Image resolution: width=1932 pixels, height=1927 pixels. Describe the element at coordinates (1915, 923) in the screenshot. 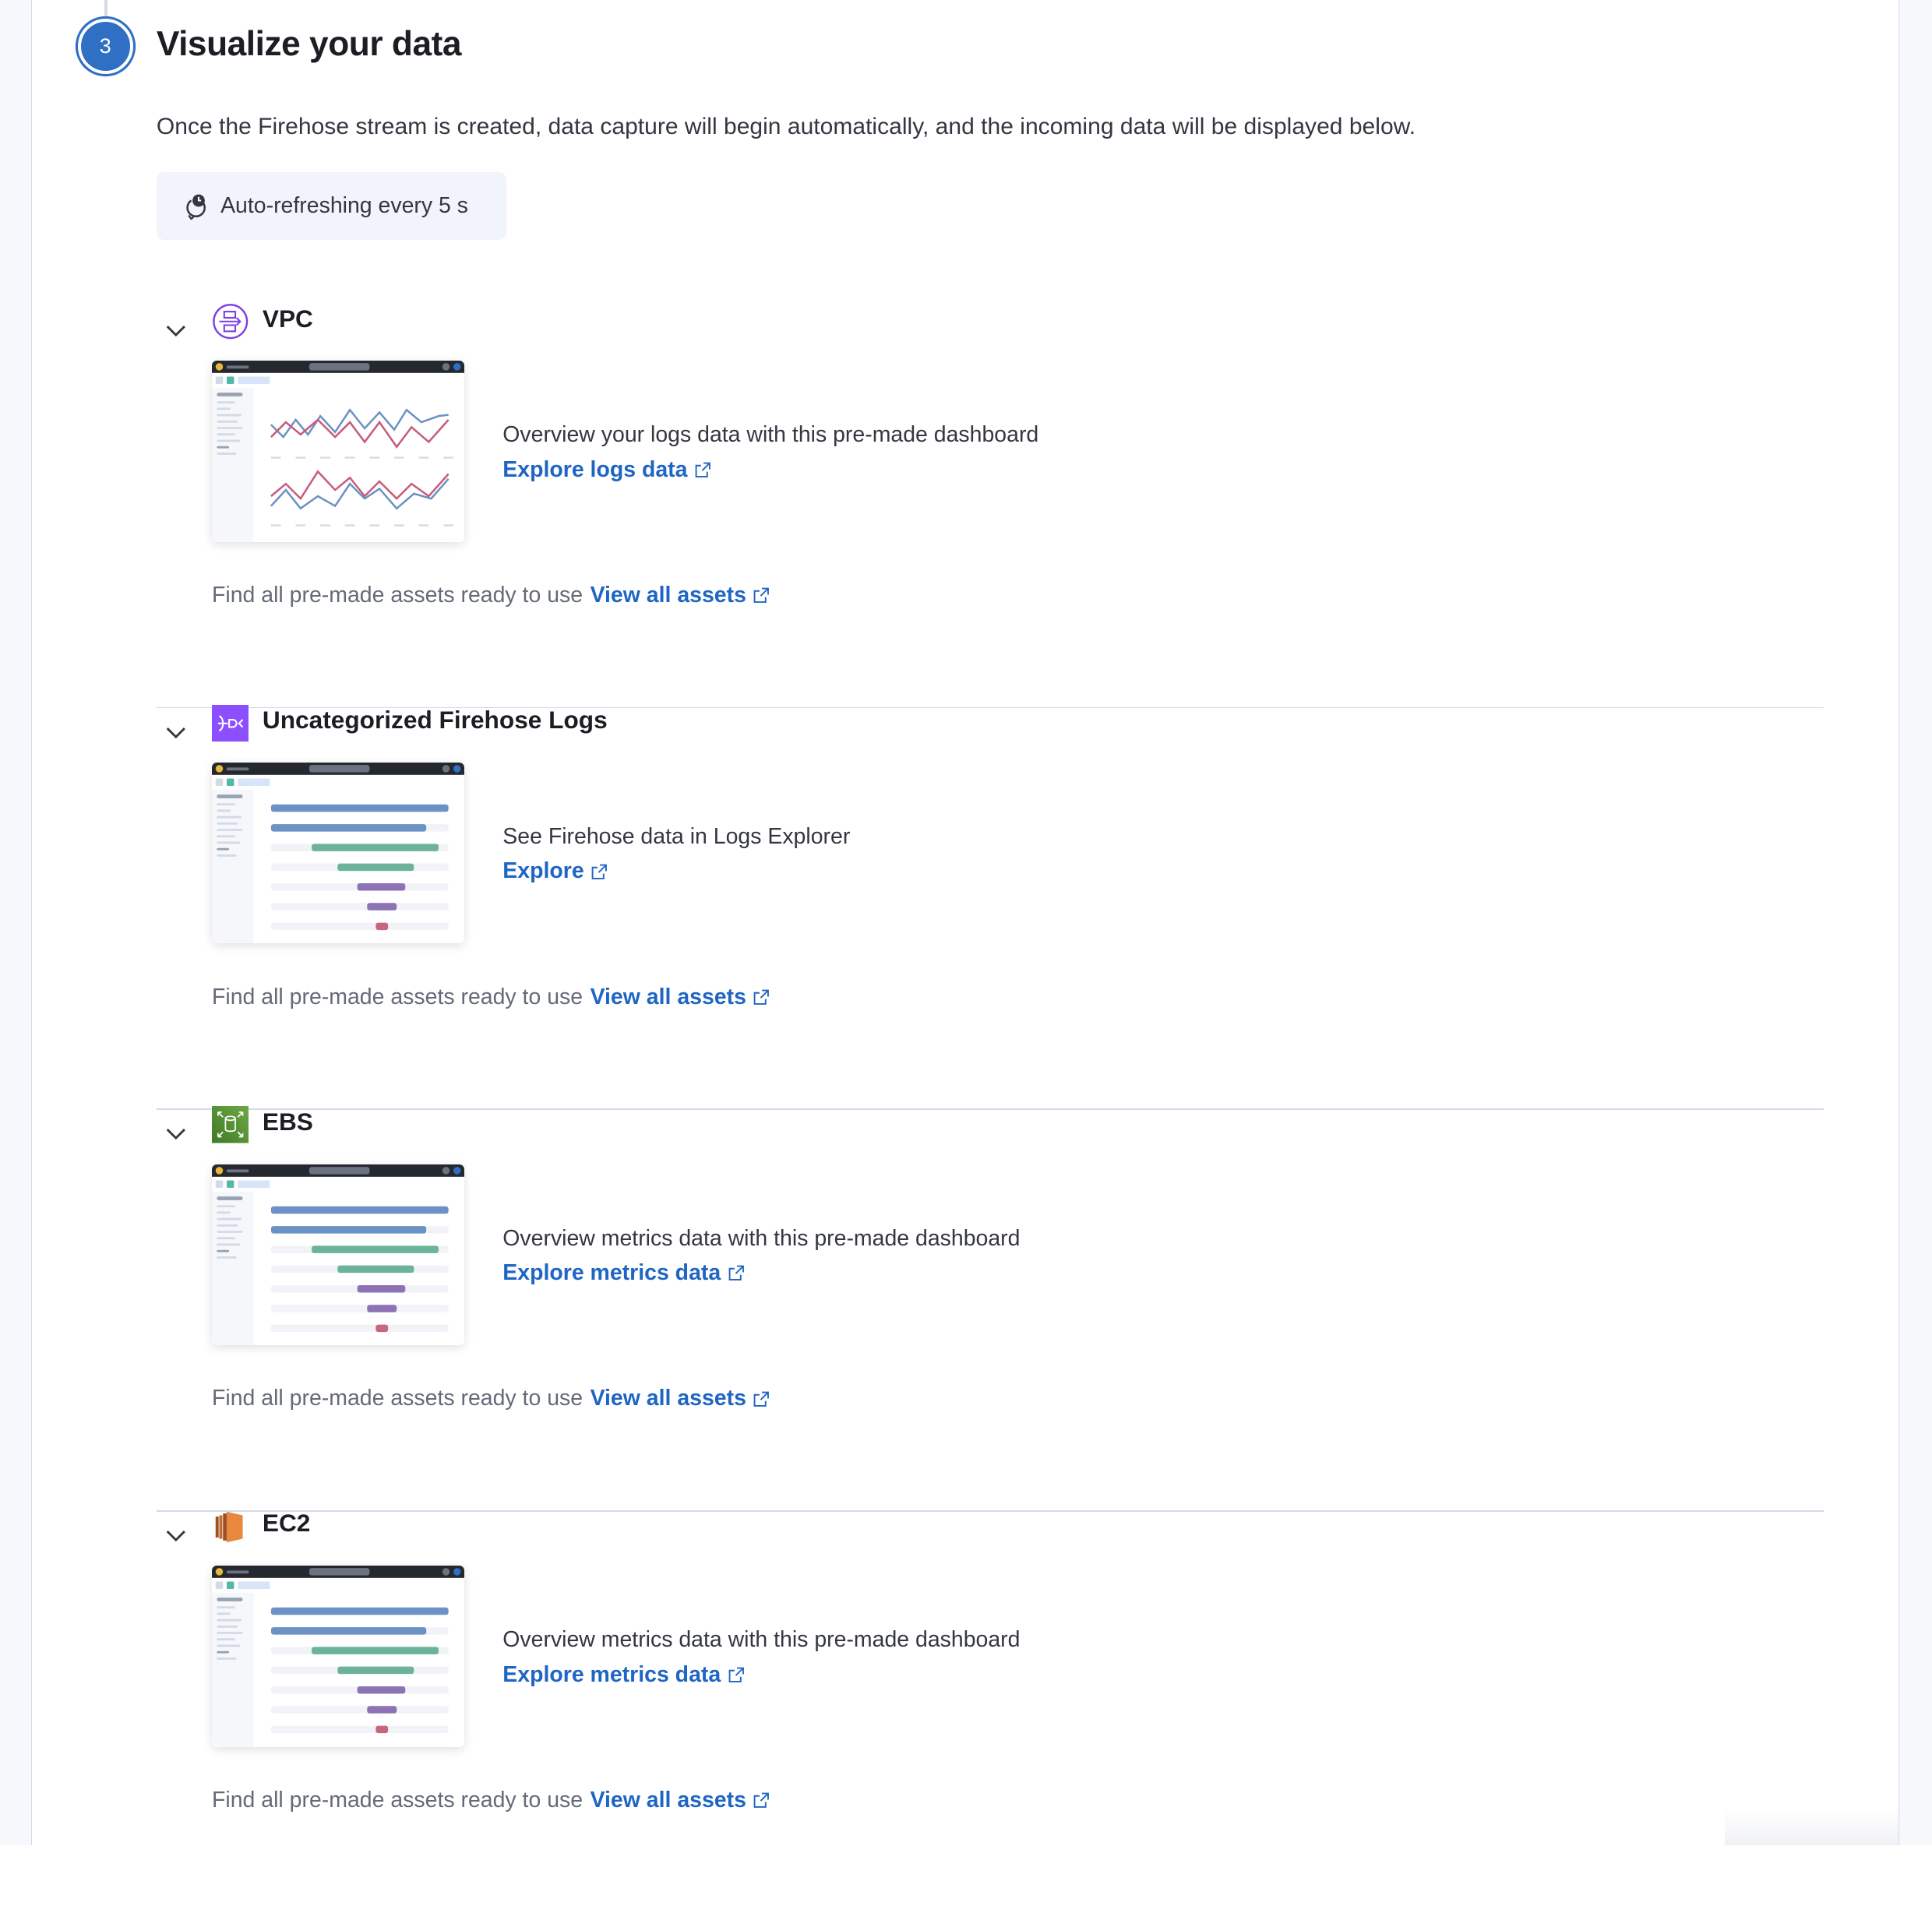

I see `right-panel-edge` at that location.